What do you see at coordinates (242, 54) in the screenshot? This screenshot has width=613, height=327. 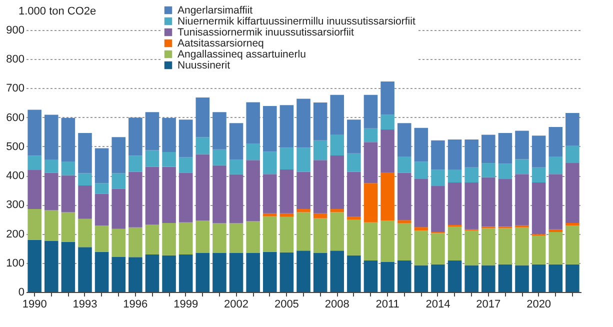 I see `legend-label: Angallassineq assartuinerlu` at bounding box center [242, 54].